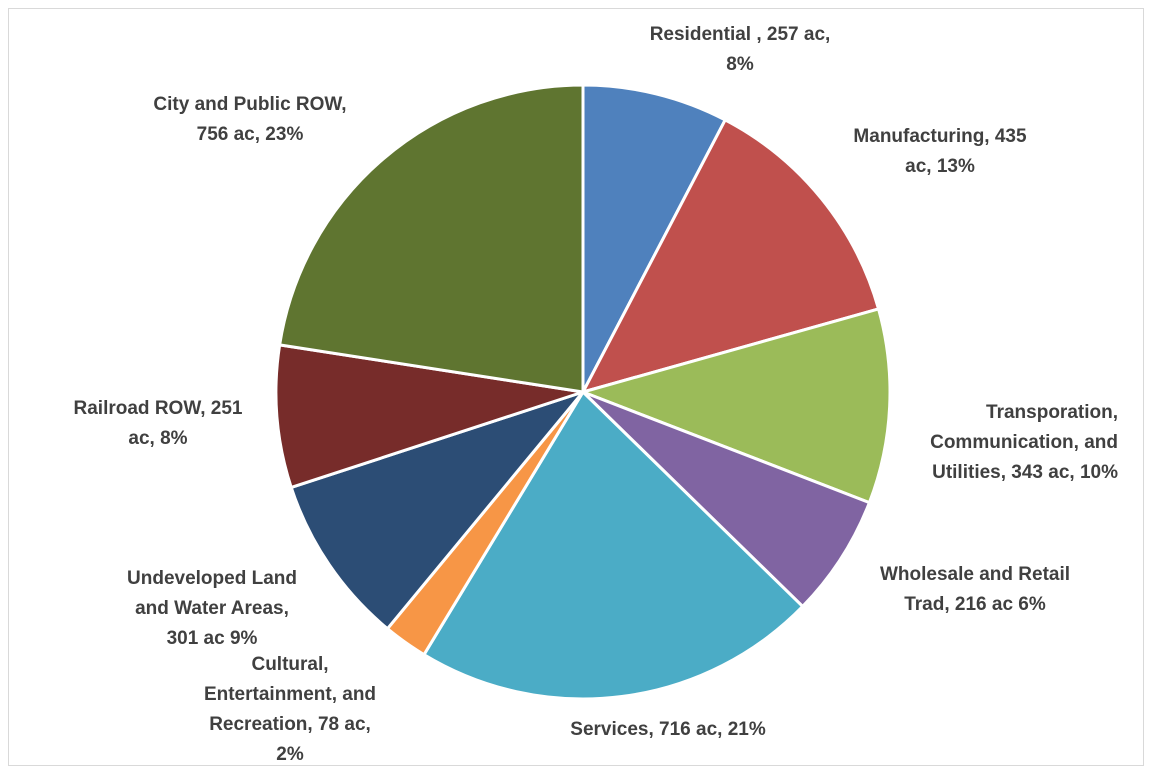  I want to click on slice-label-line: Residential , 257 ac,, so click(740, 34).